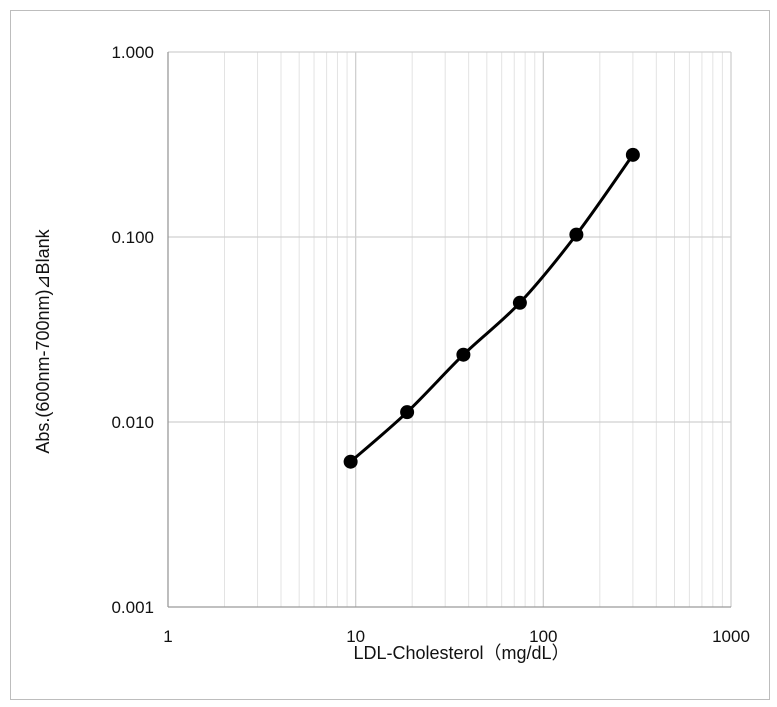 The height and width of the screenshot is (707, 777). Describe the element at coordinates (132, 607) in the screenshot. I see `y-tick-label: 0.001` at that location.